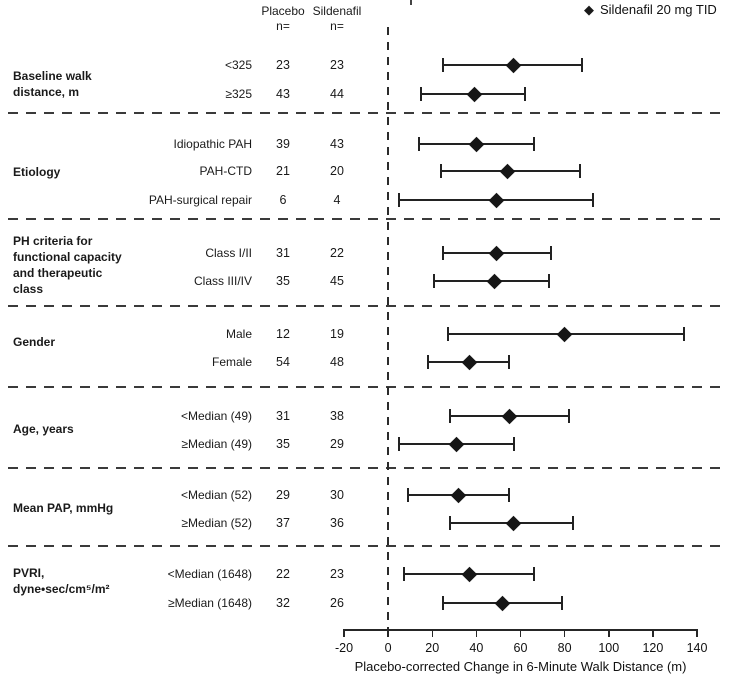 The height and width of the screenshot is (687, 733). Describe the element at coordinates (337, 144) in the screenshot. I see `sildenafil-n-value: 43` at that location.